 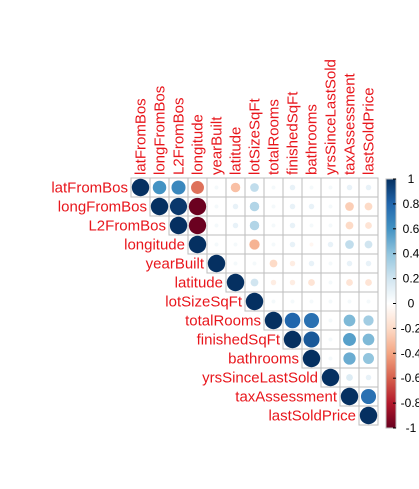 I want to click on row-label: taxAssessment, so click(x=286, y=397).